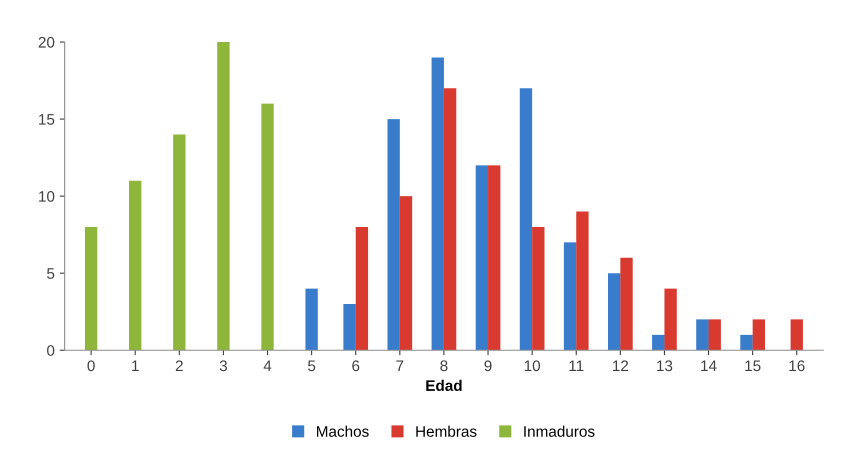  I want to click on x-tick-label: 3, so click(223, 366).